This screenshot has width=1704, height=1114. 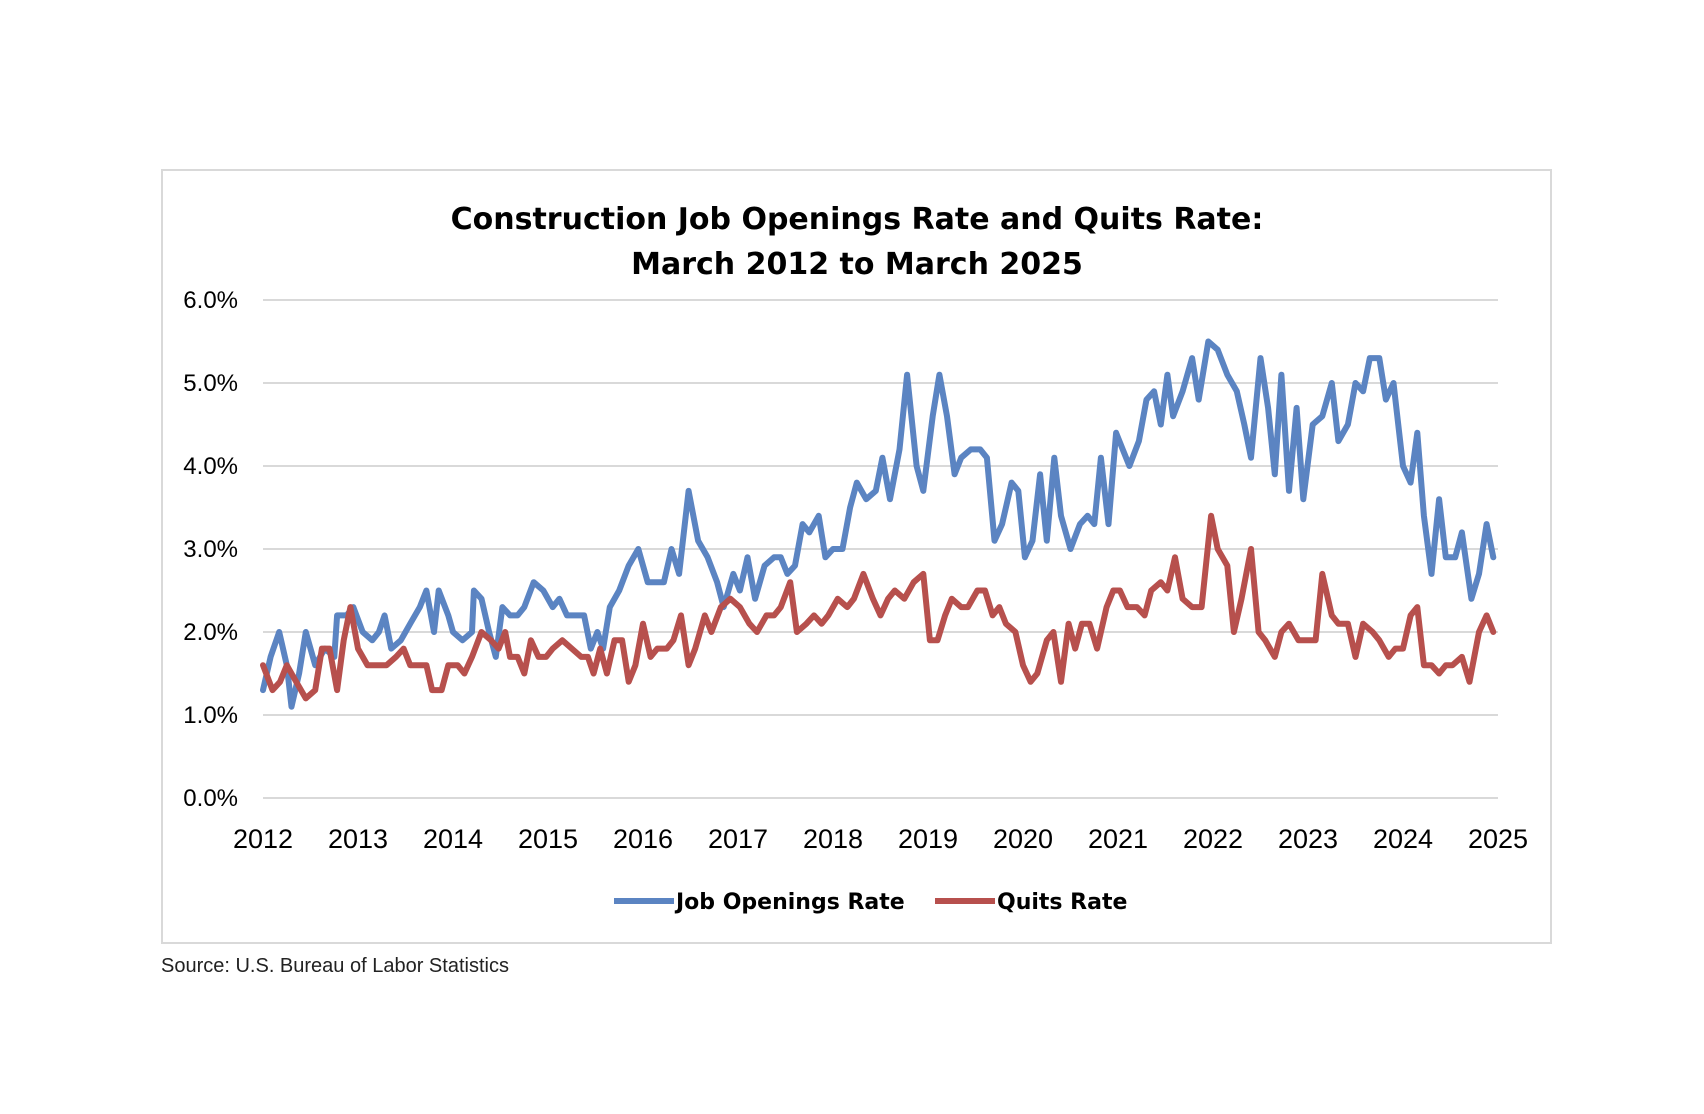 What do you see at coordinates (1308, 839) in the screenshot?
I see `x-tick-label: 2023` at bounding box center [1308, 839].